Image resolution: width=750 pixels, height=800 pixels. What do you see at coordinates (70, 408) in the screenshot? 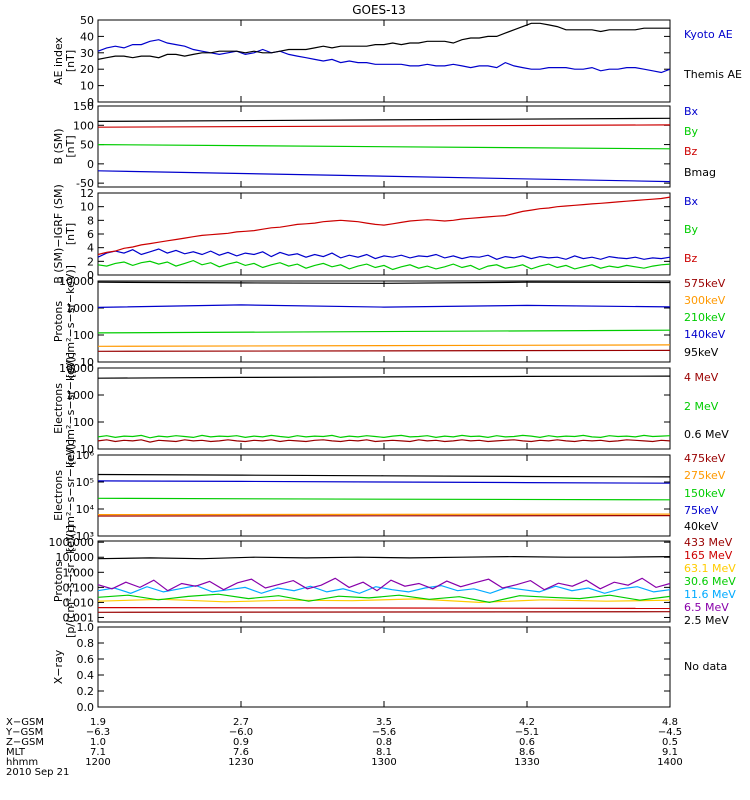
I see `y-axis-label-line2: [e/(cm²−s−sr−keV)]` at bounding box center [70, 408].